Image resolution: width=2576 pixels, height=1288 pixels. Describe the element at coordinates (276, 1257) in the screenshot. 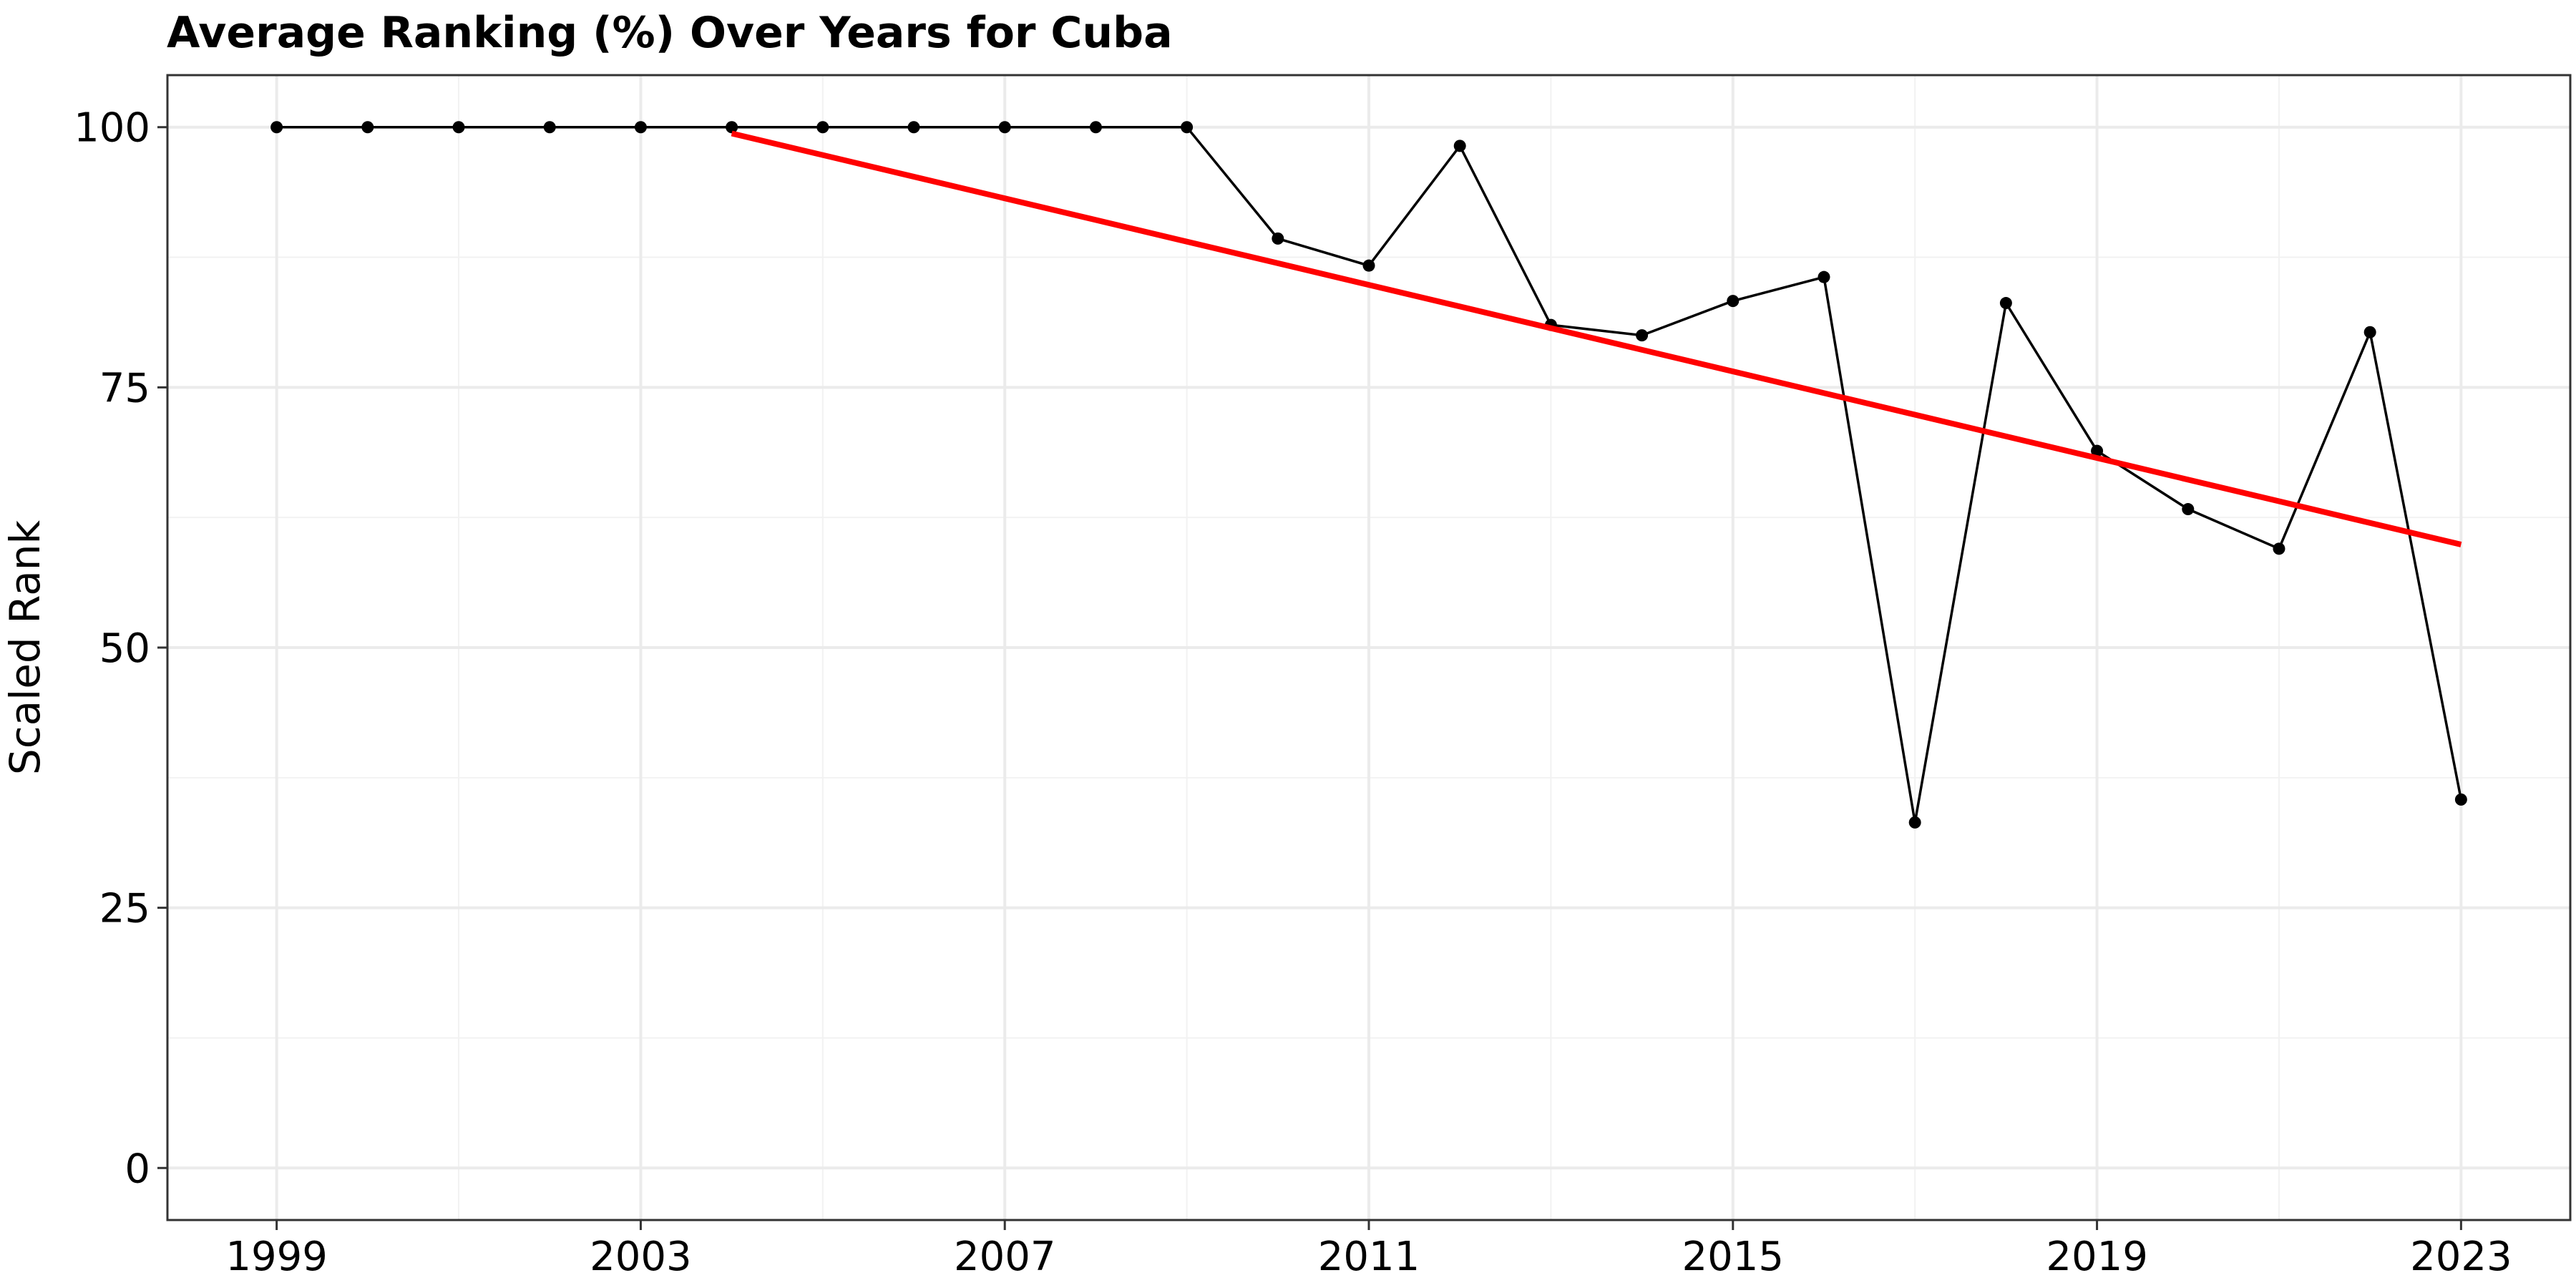

I see `x-tick-label: 1999` at that location.